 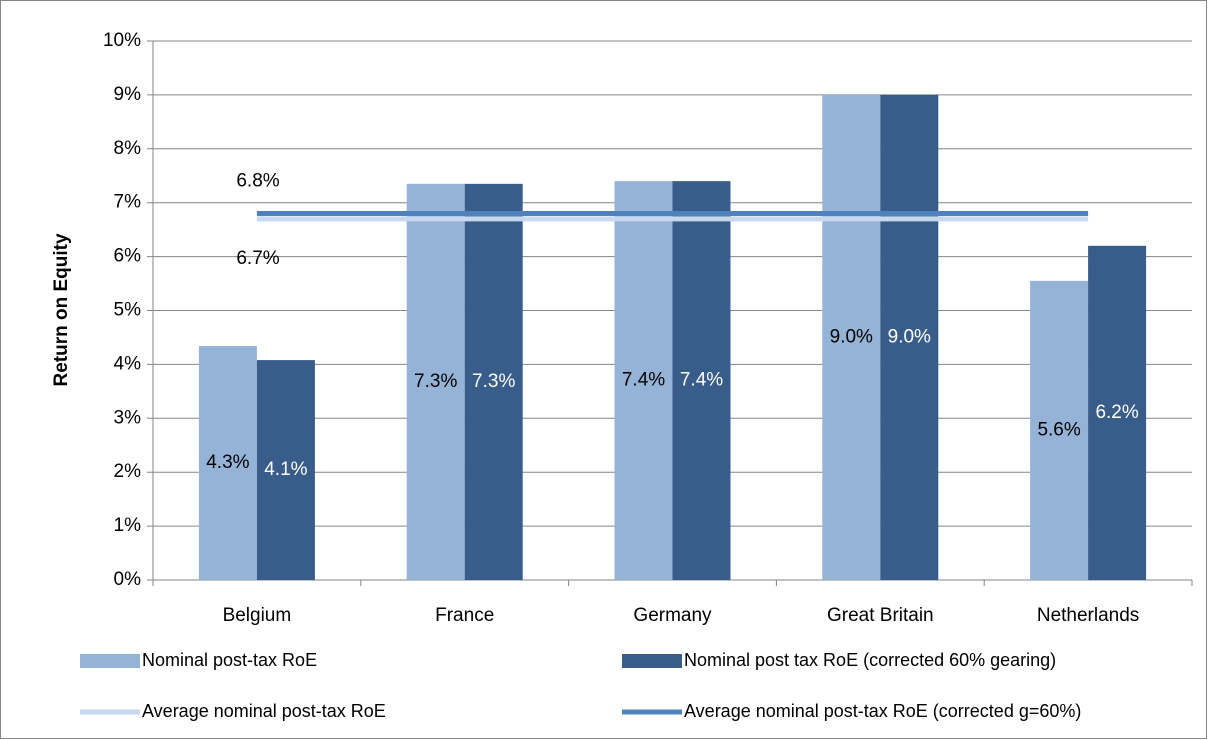 What do you see at coordinates (672, 615) in the screenshot?
I see `x-tick-label: Germany` at bounding box center [672, 615].